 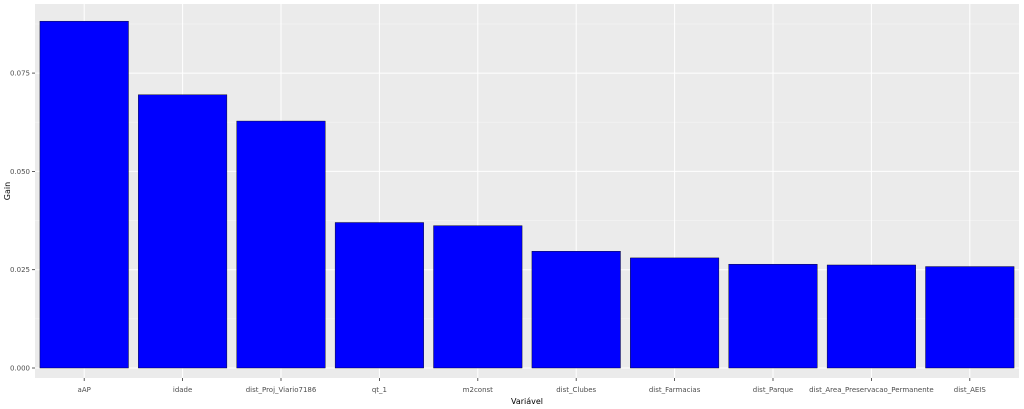 I want to click on y-tick-label: 0.050, so click(x=20, y=172).